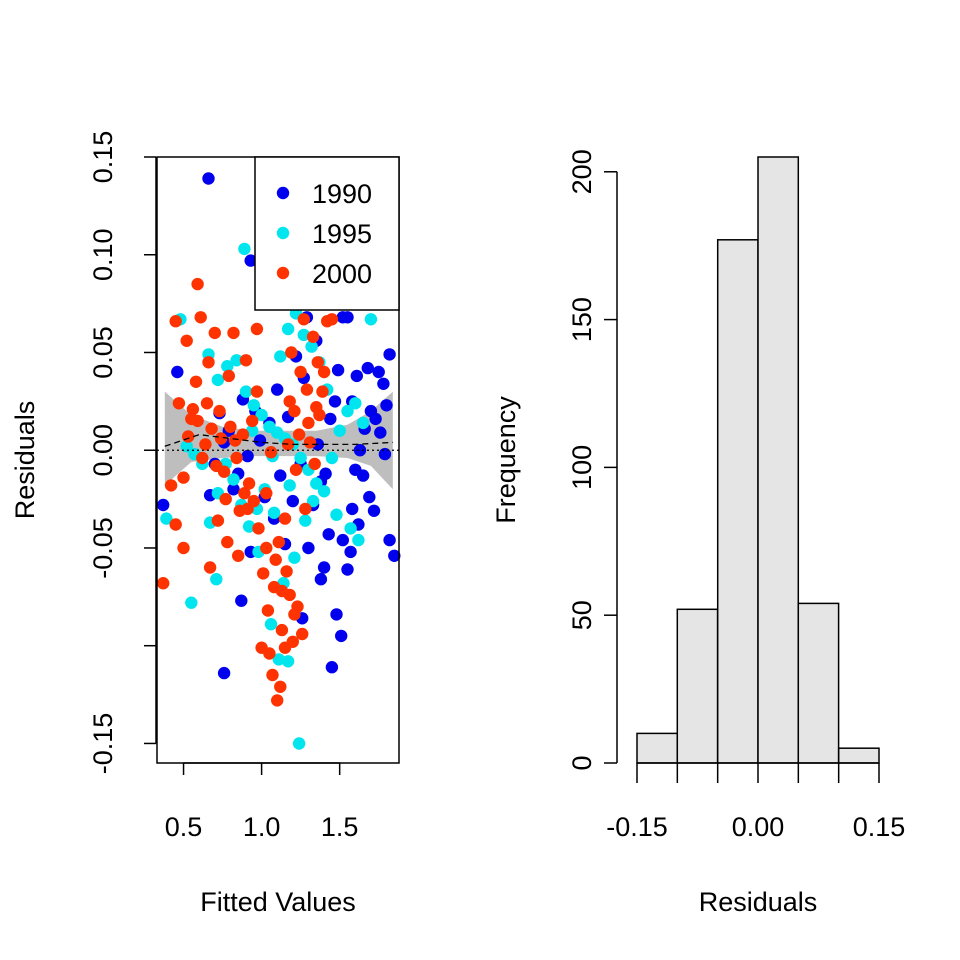 This screenshot has width=960, height=960. Describe the element at coordinates (25, 460) in the screenshot. I see `scatter-y-axis-title: Residuals` at that location.